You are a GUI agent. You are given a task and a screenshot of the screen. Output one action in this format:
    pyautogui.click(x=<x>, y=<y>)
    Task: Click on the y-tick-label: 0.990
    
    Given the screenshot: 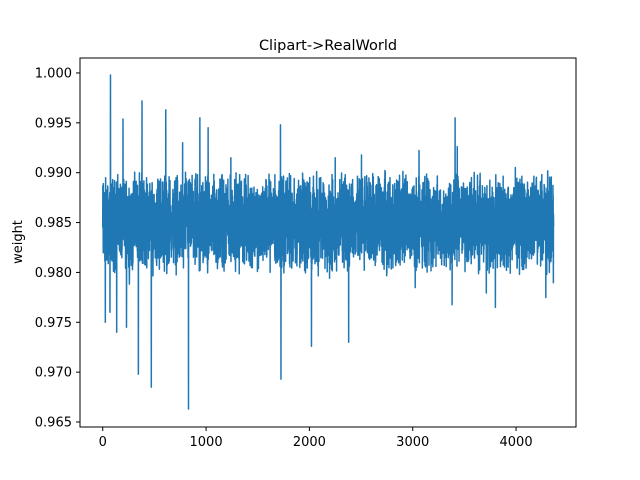 What is the action you would take?
    pyautogui.click(x=53, y=173)
    